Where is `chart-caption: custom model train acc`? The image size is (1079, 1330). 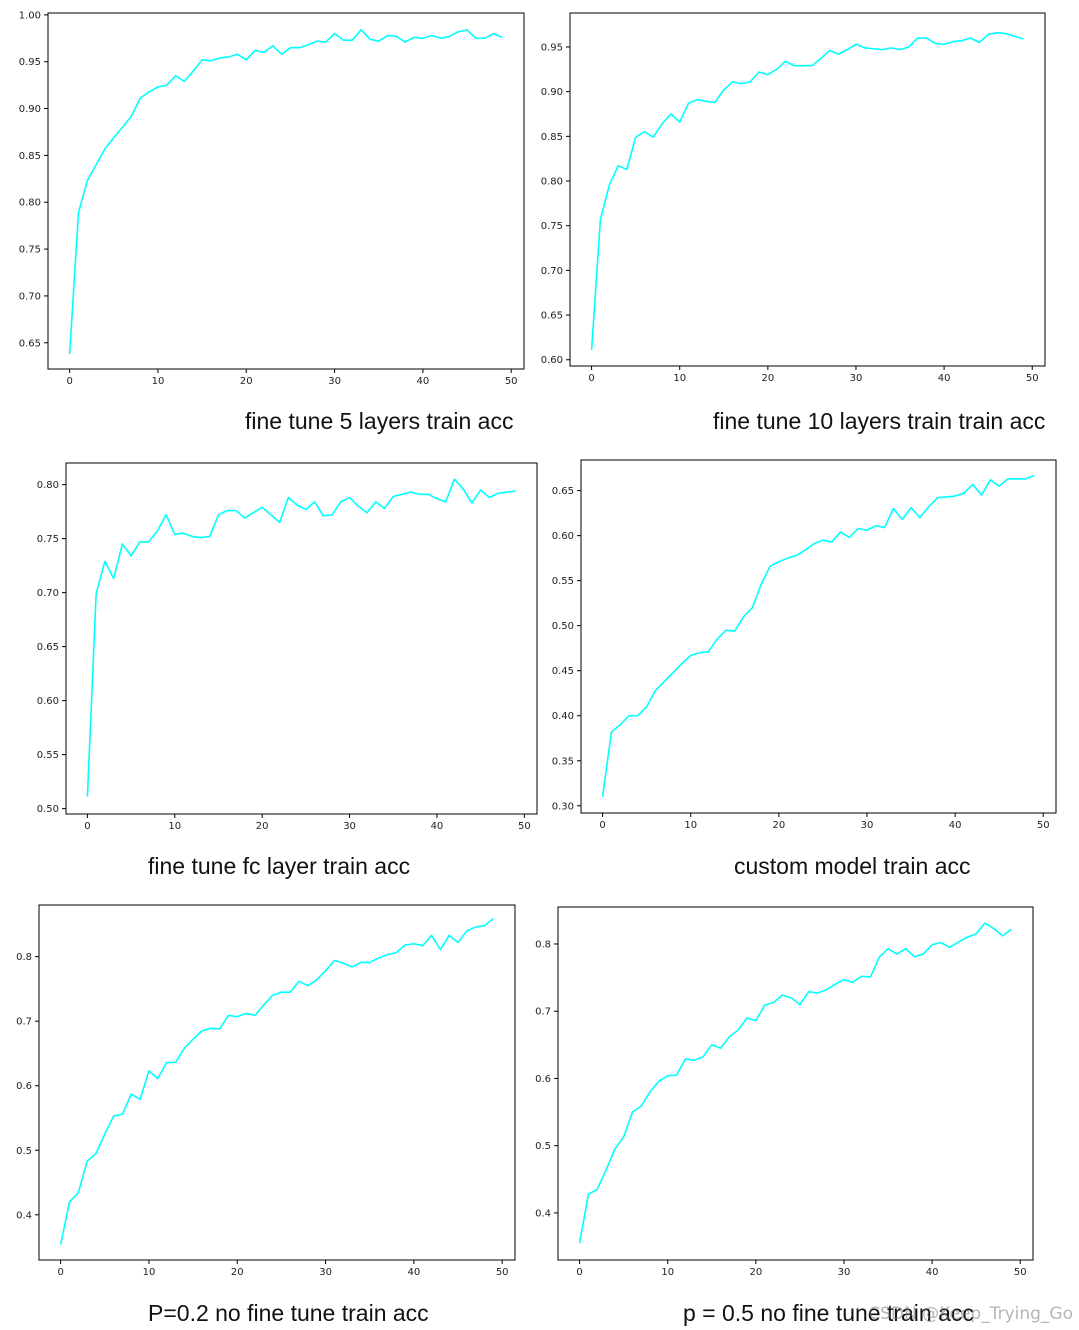 chart-caption: custom model train acc is located at coordinates (852, 866).